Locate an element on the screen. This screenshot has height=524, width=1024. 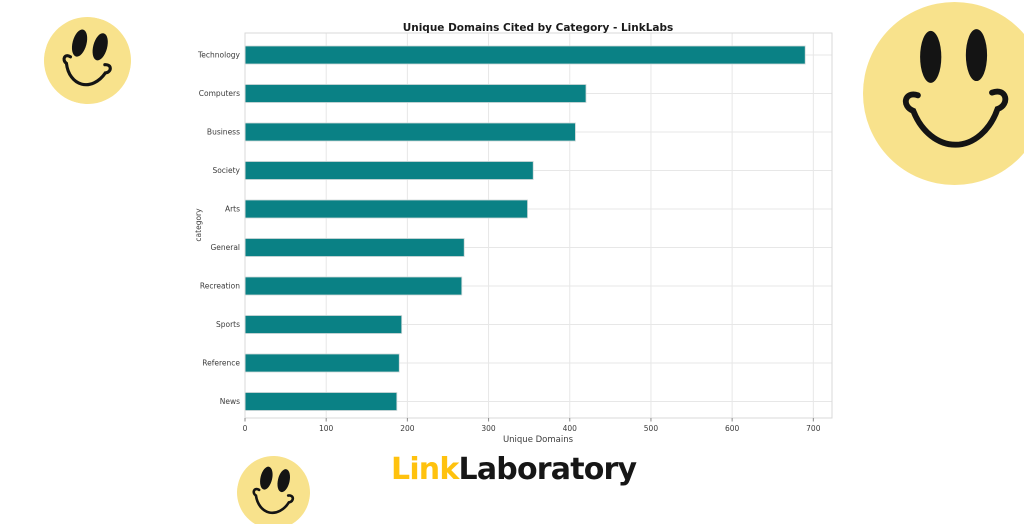
bar-society is located at coordinates (389, 170).